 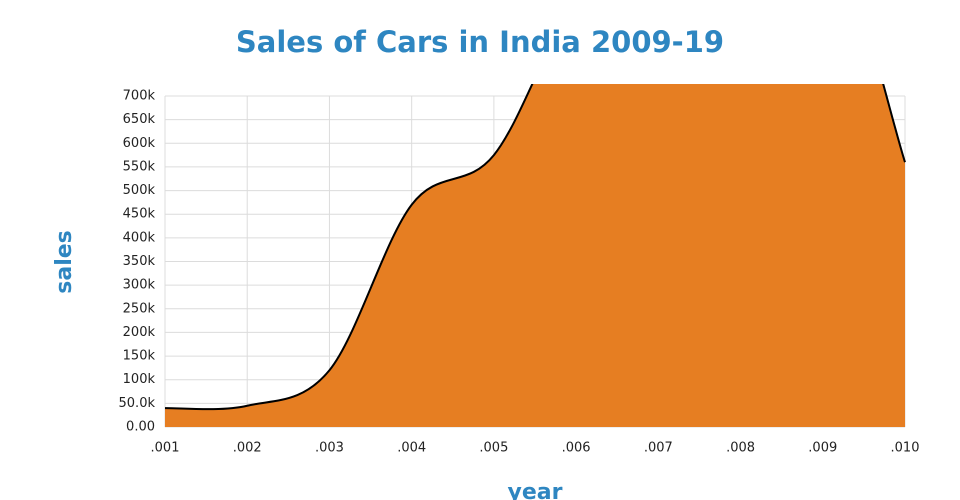 What do you see at coordinates (905, 448) in the screenshot?
I see `x-tick-label: .010` at bounding box center [905, 448].